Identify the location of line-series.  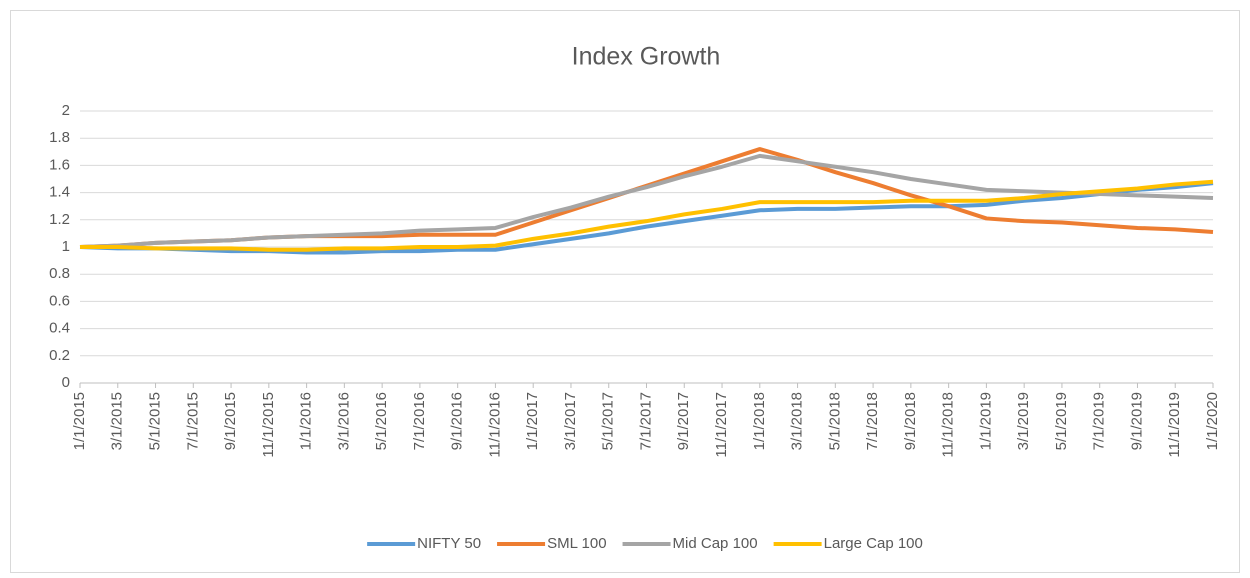
(647, 215).